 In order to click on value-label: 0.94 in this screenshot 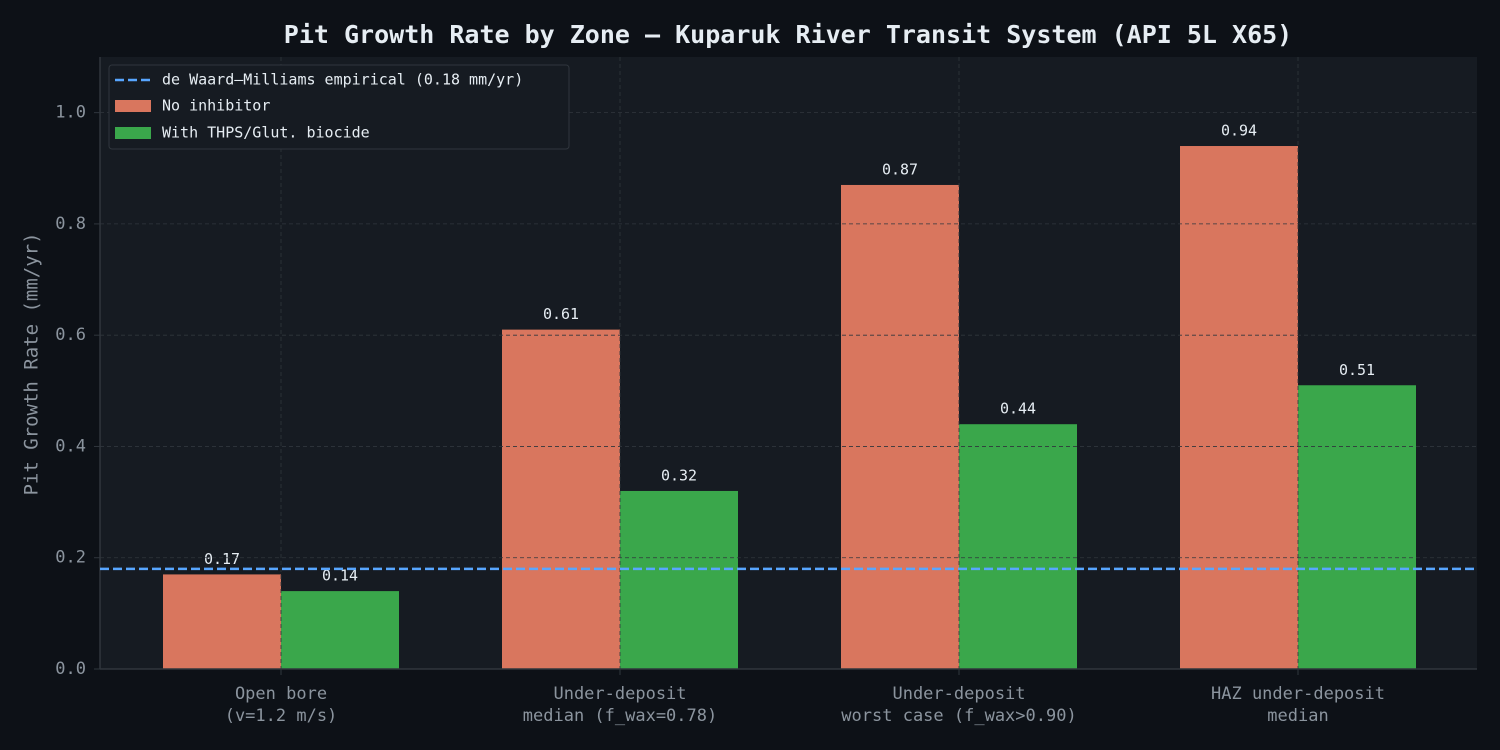, I will do `click(1239, 131)`.